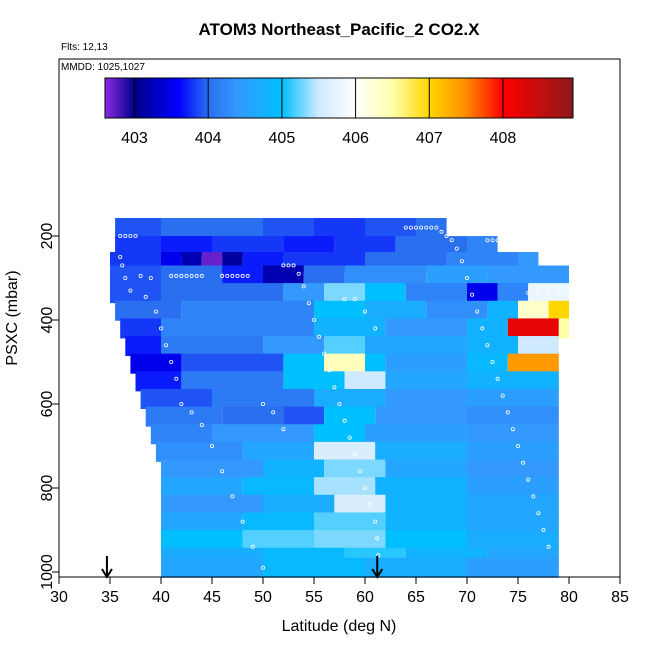 This screenshot has height=650, width=650. Describe the element at coordinates (212, 597) in the screenshot. I see `x-tick-label: 45` at that location.